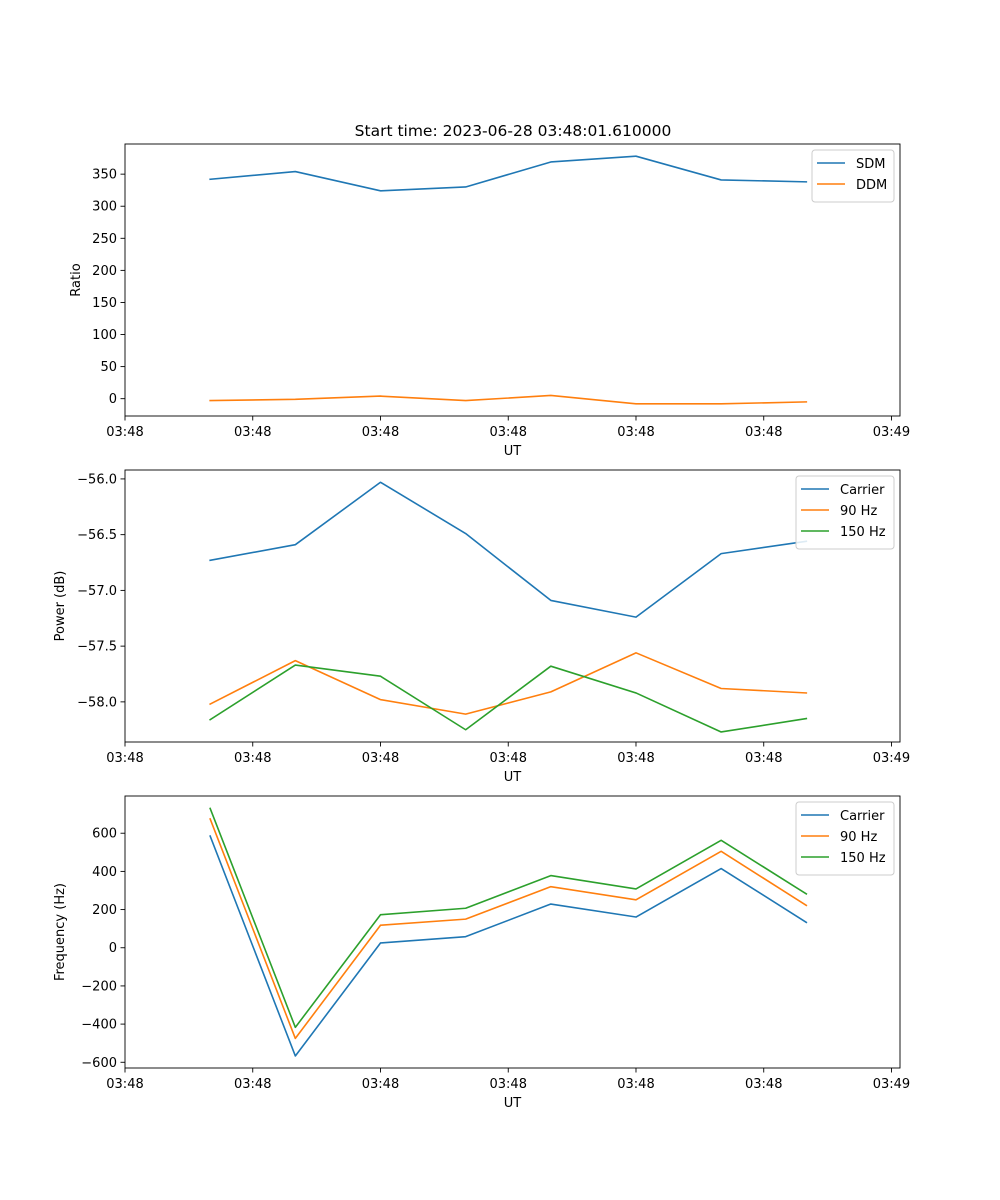  I want to click on panel-1-legend: SDM DDM, so click(853, 176).